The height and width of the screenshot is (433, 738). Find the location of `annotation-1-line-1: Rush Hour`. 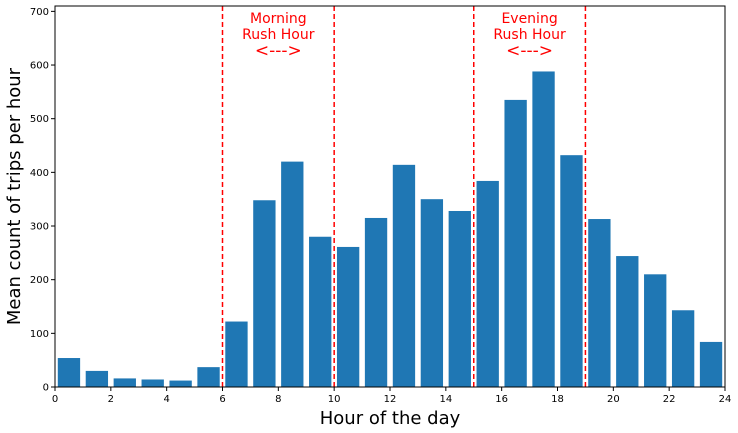

annotation-1-line-1: Rush Hour is located at coordinates (529, 35).